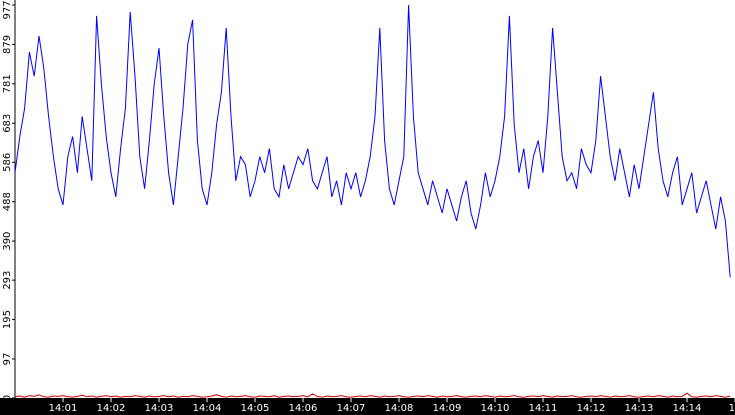 This screenshot has height=415, width=735. What do you see at coordinates (367, 406) in the screenshot?
I see `x-axis-band` at bounding box center [367, 406].